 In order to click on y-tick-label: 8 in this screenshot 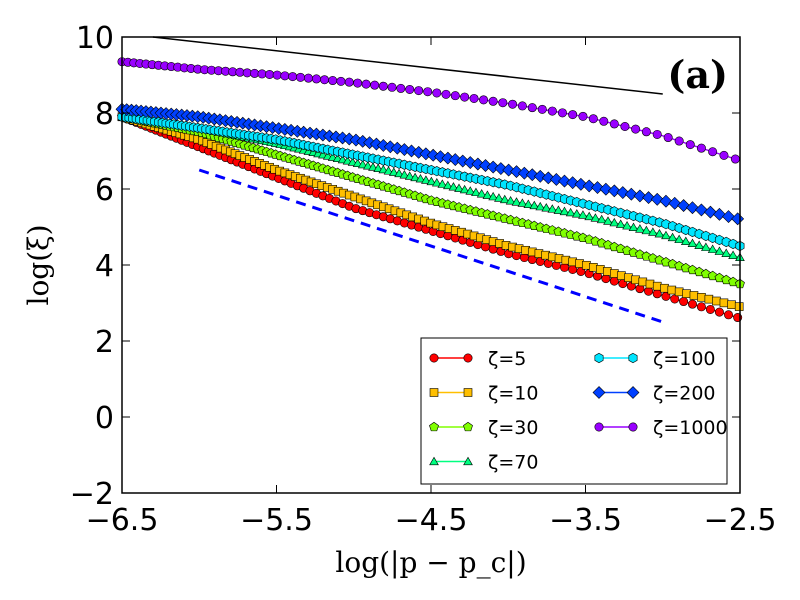, I will do `click(104, 114)`.